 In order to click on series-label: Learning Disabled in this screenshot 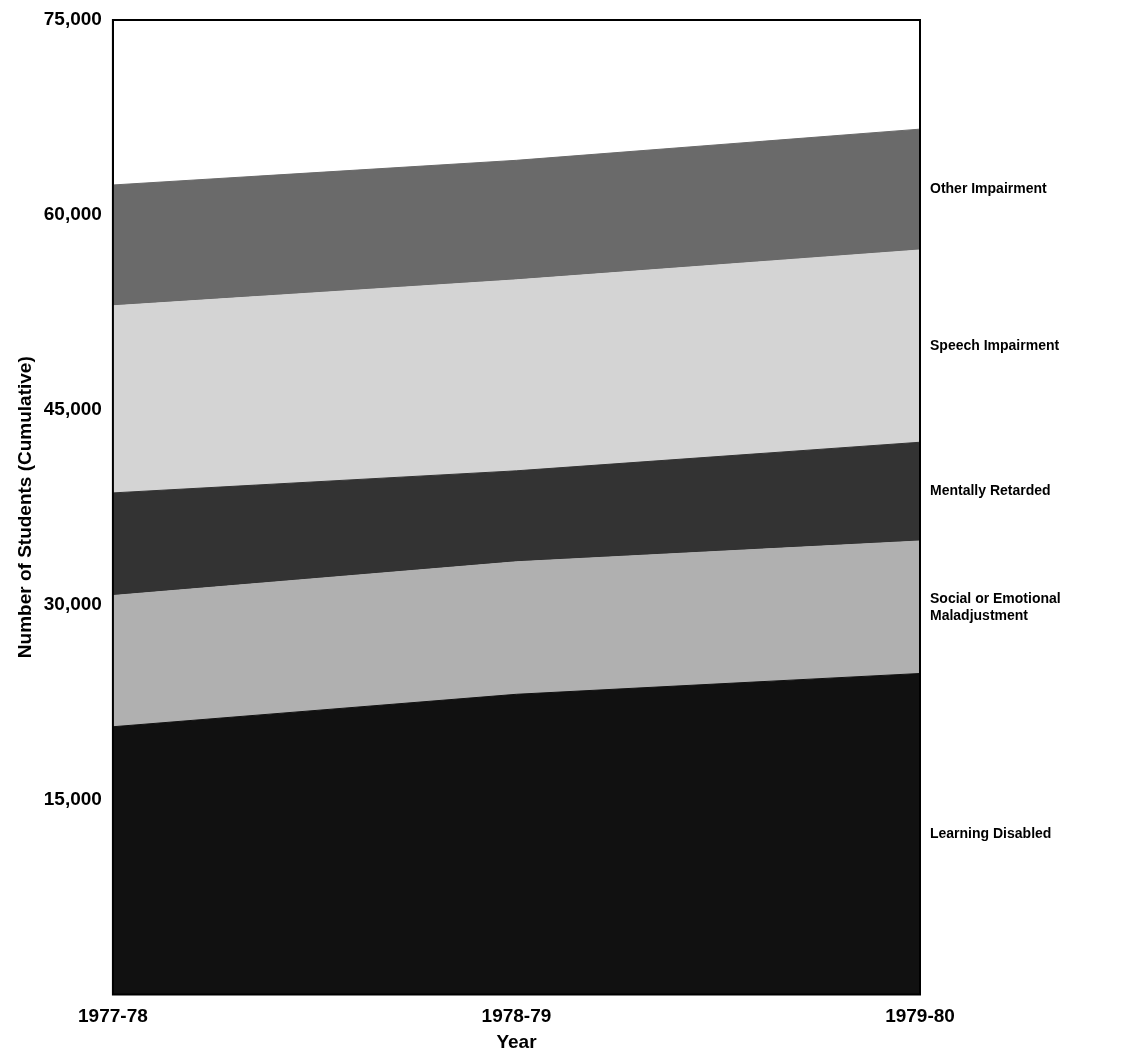, I will do `click(991, 832)`.